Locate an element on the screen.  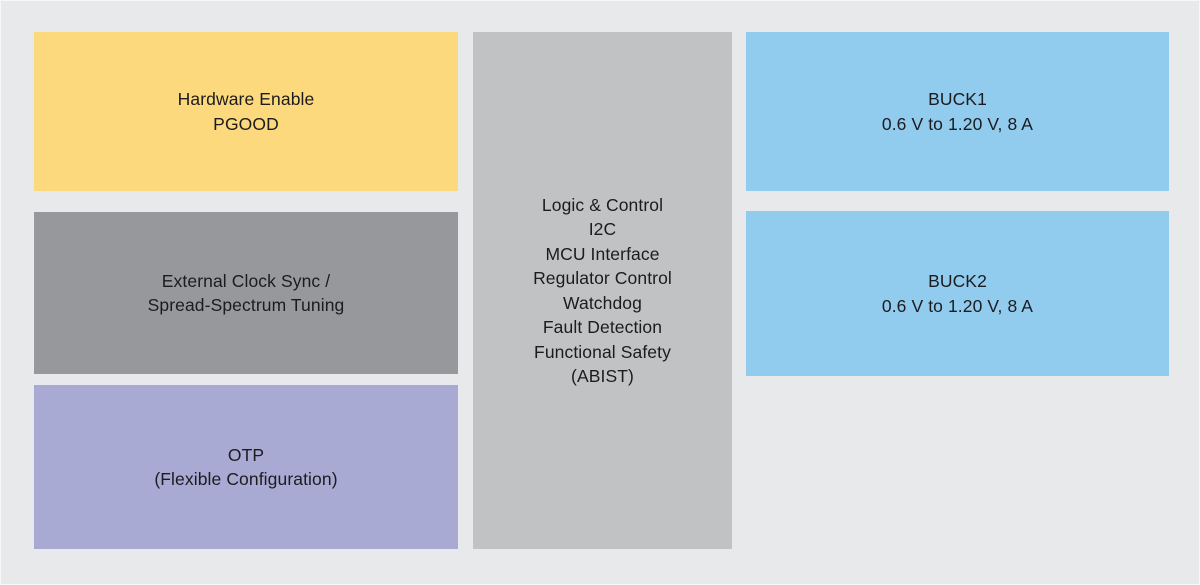
block-hardware-enable: Hardware Enable PGOOD is located at coordinates (246, 111).